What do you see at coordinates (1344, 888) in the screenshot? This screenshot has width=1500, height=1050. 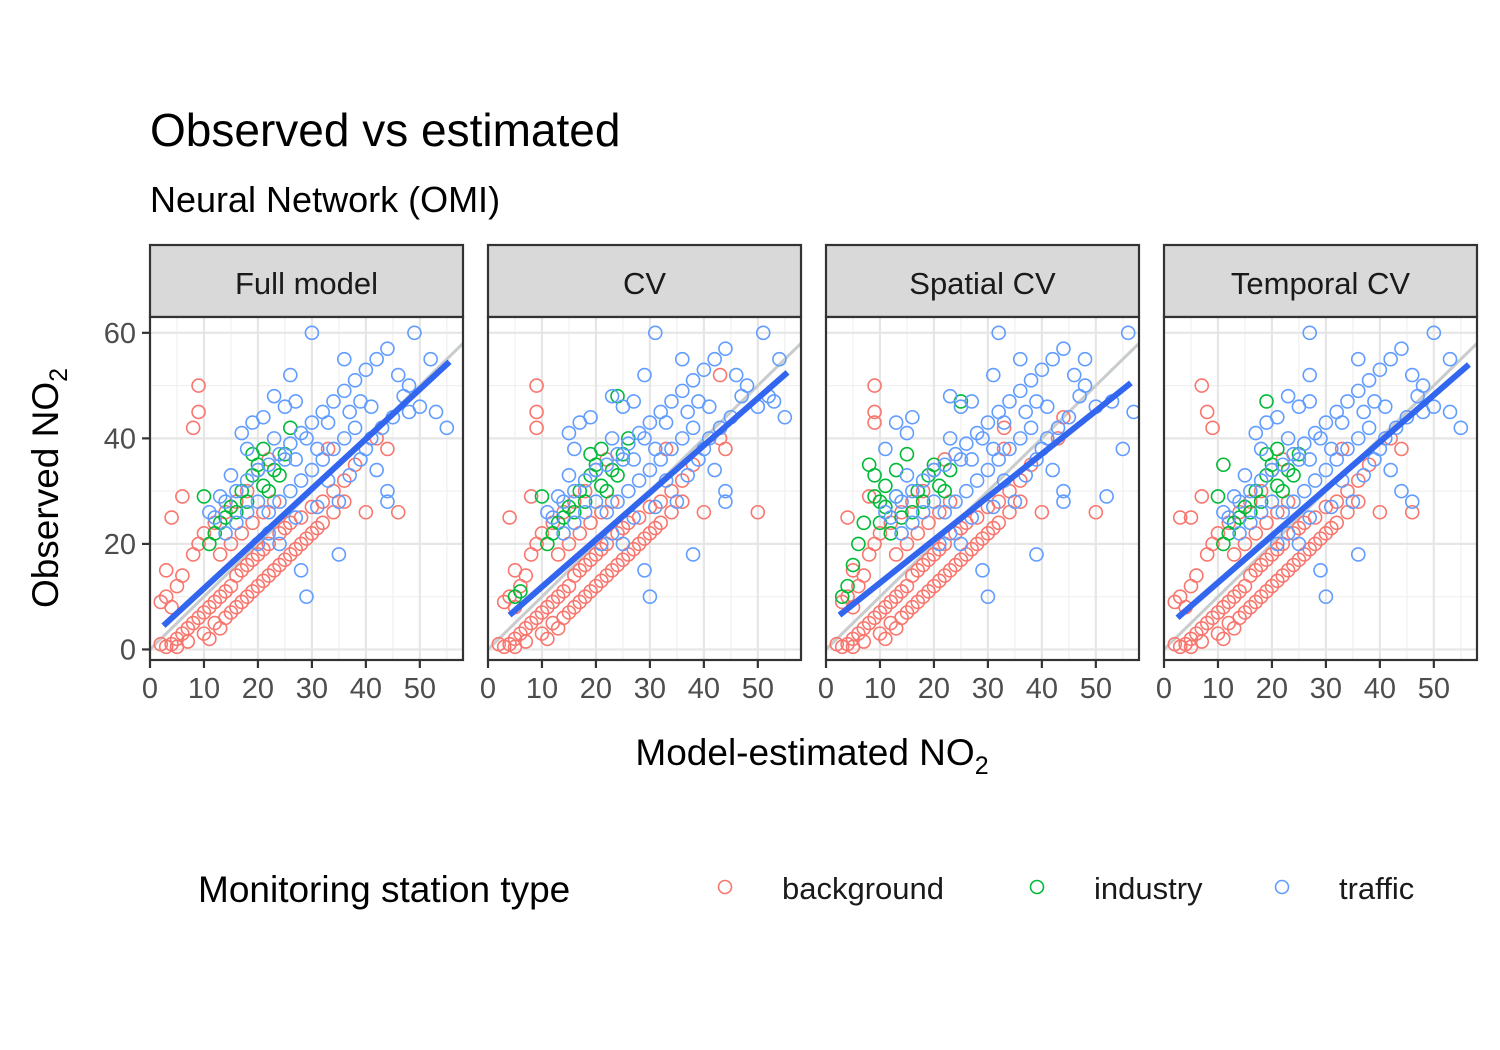 I see `legend-entry: traffic` at bounding box center [1344, 888].